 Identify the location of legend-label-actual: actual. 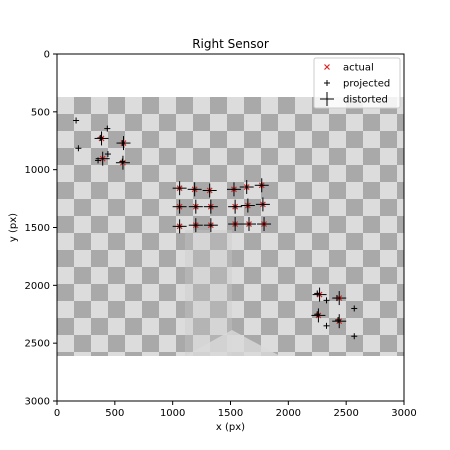
(358, 68).